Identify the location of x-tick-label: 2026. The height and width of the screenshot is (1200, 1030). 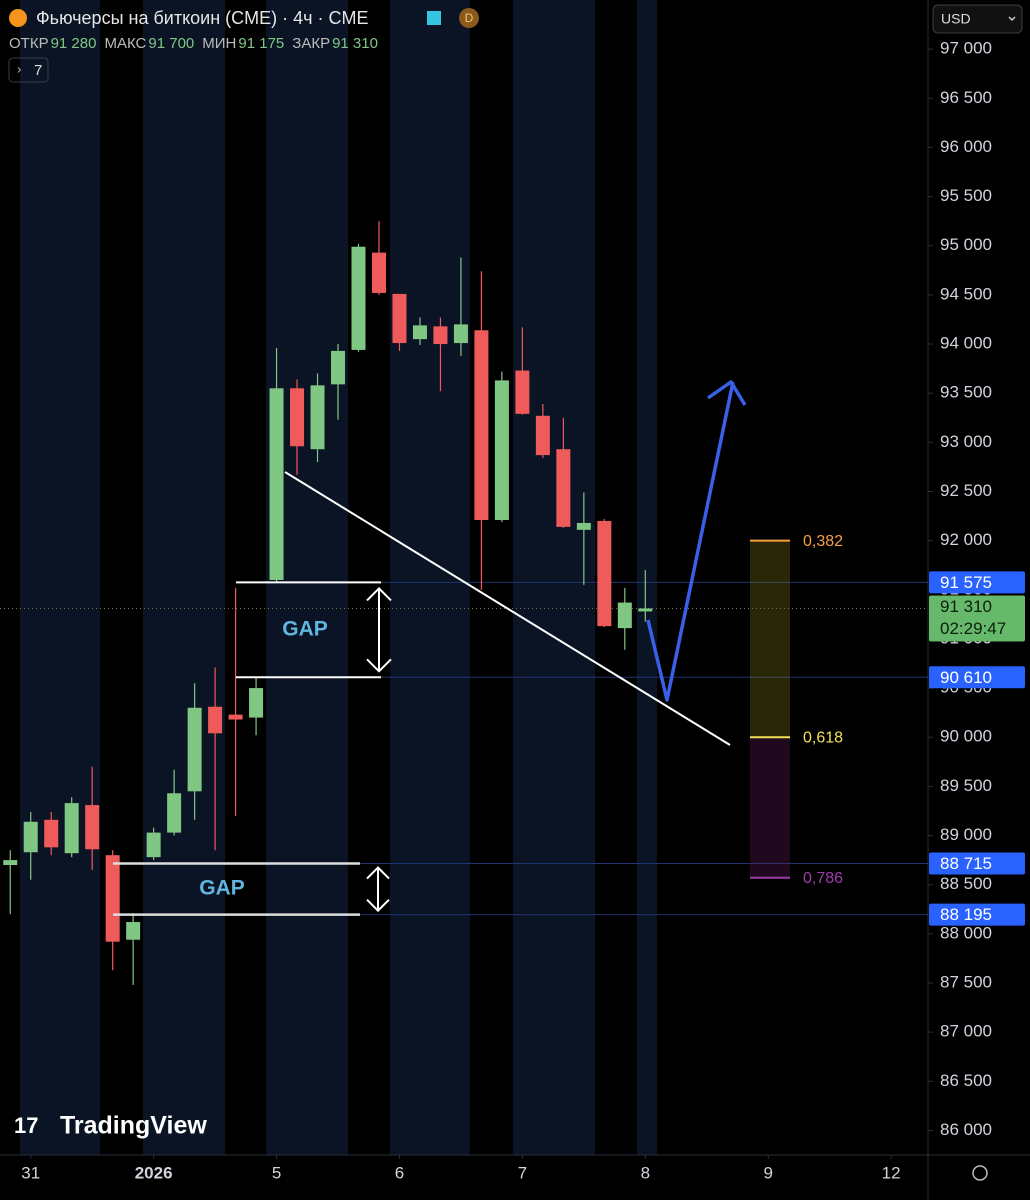
(154, 1172).